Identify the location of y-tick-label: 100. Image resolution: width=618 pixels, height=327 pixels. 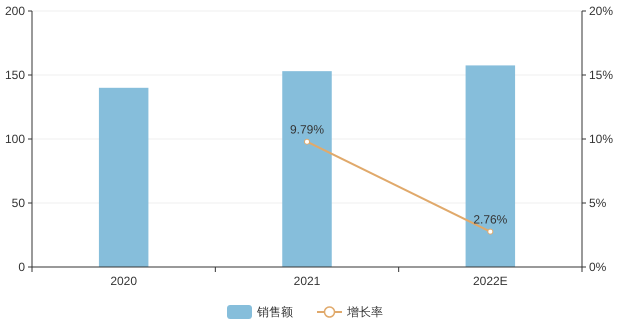
(15, 139).